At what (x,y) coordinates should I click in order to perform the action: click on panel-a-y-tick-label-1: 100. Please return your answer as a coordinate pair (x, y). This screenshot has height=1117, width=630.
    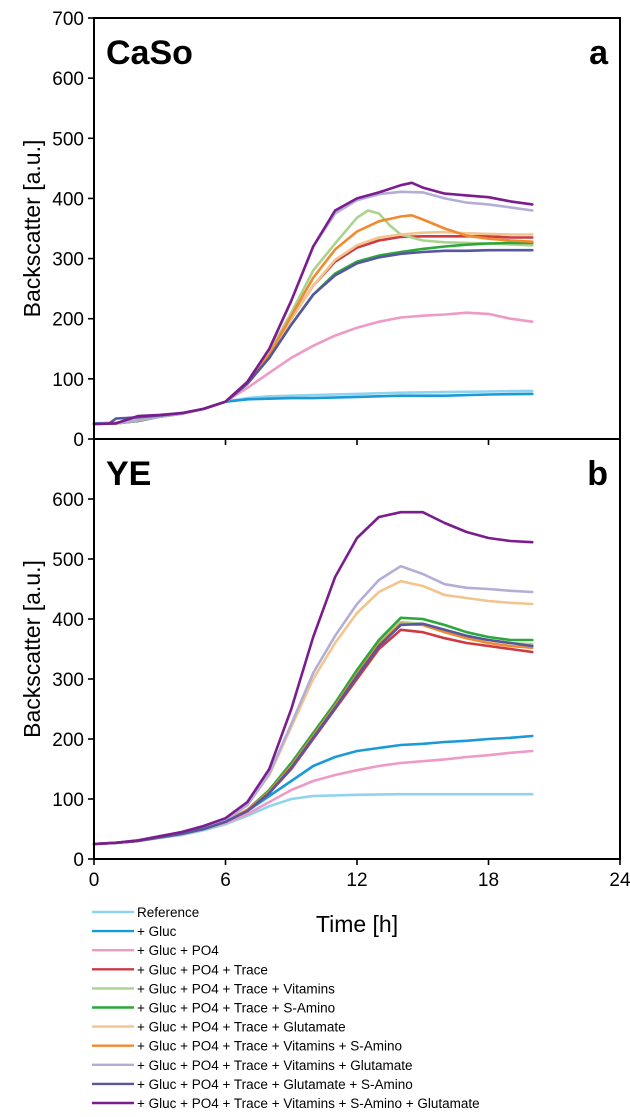
    Looking at the image, I should click on (68, 380).